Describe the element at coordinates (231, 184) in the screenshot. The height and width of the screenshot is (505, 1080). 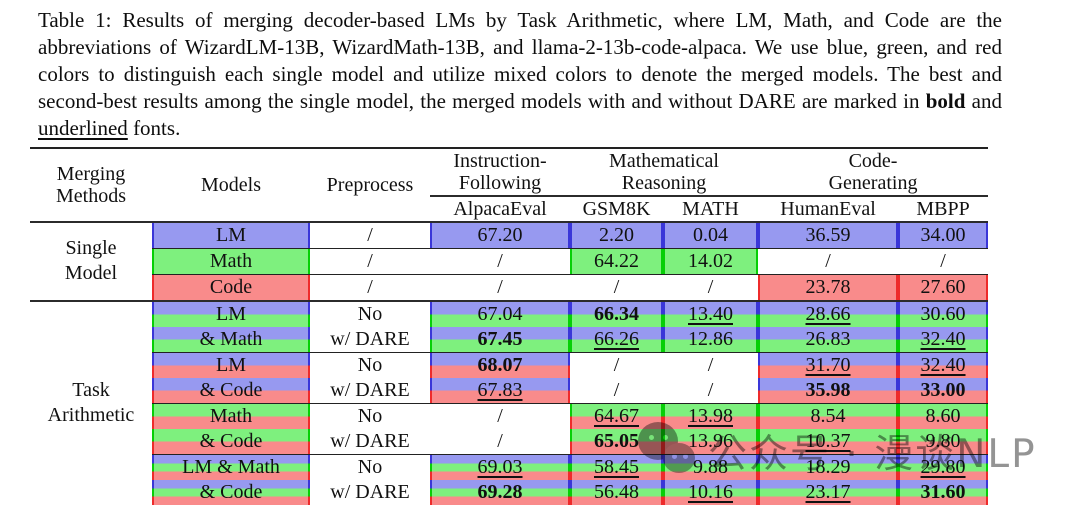
I see `header-models: Models` at that location.